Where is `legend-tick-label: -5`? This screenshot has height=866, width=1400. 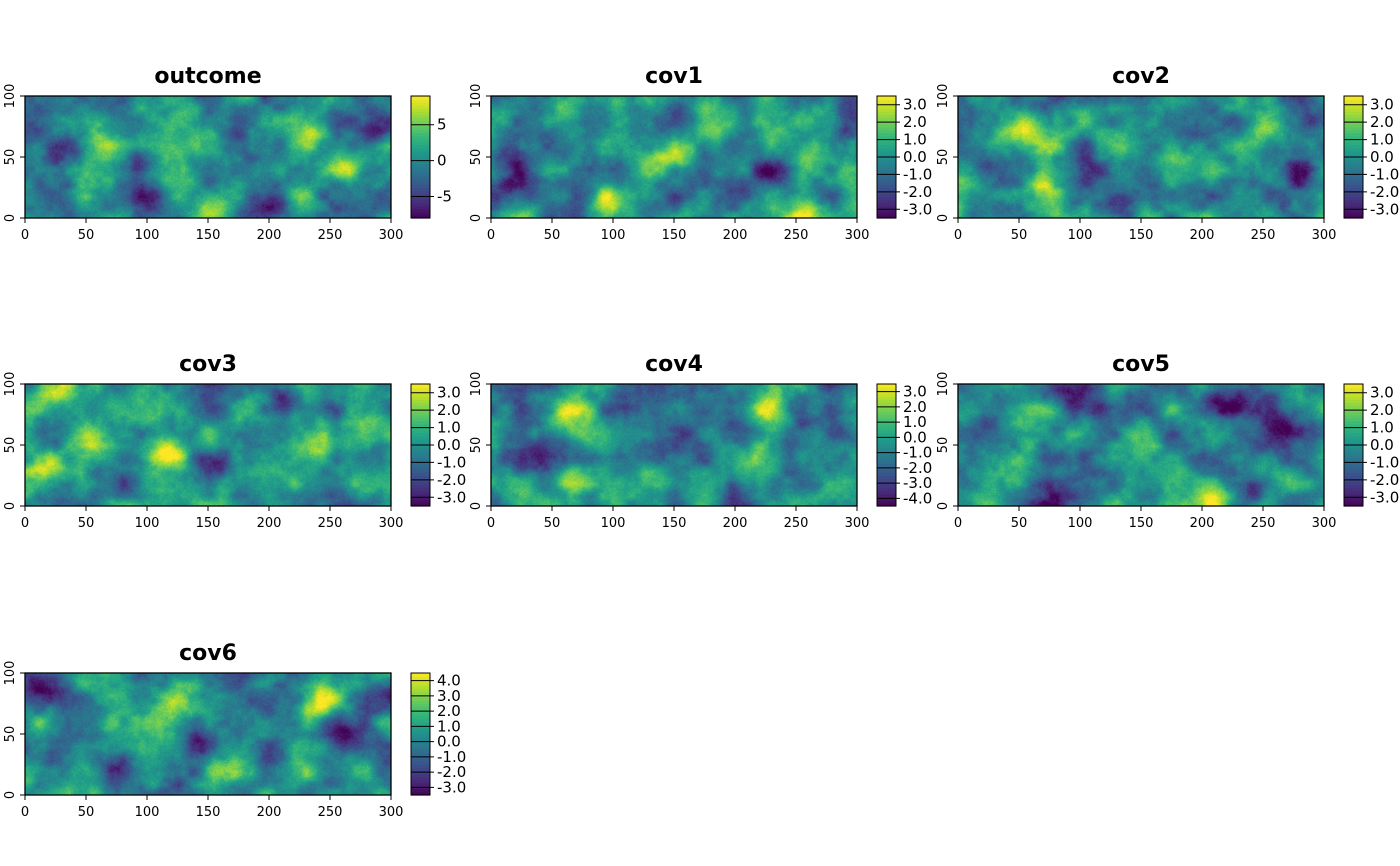
legend-tick-label: -5 is located at coordinates (444, 196).